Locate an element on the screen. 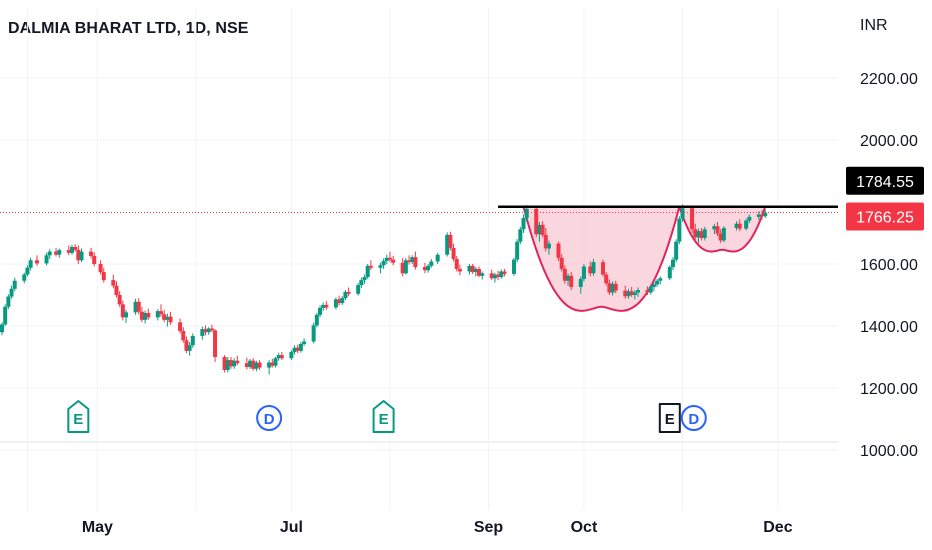 The height and width of the screenshot is (550, 932). price-label-text: 1784.55 is located at coordinates (885, 182).